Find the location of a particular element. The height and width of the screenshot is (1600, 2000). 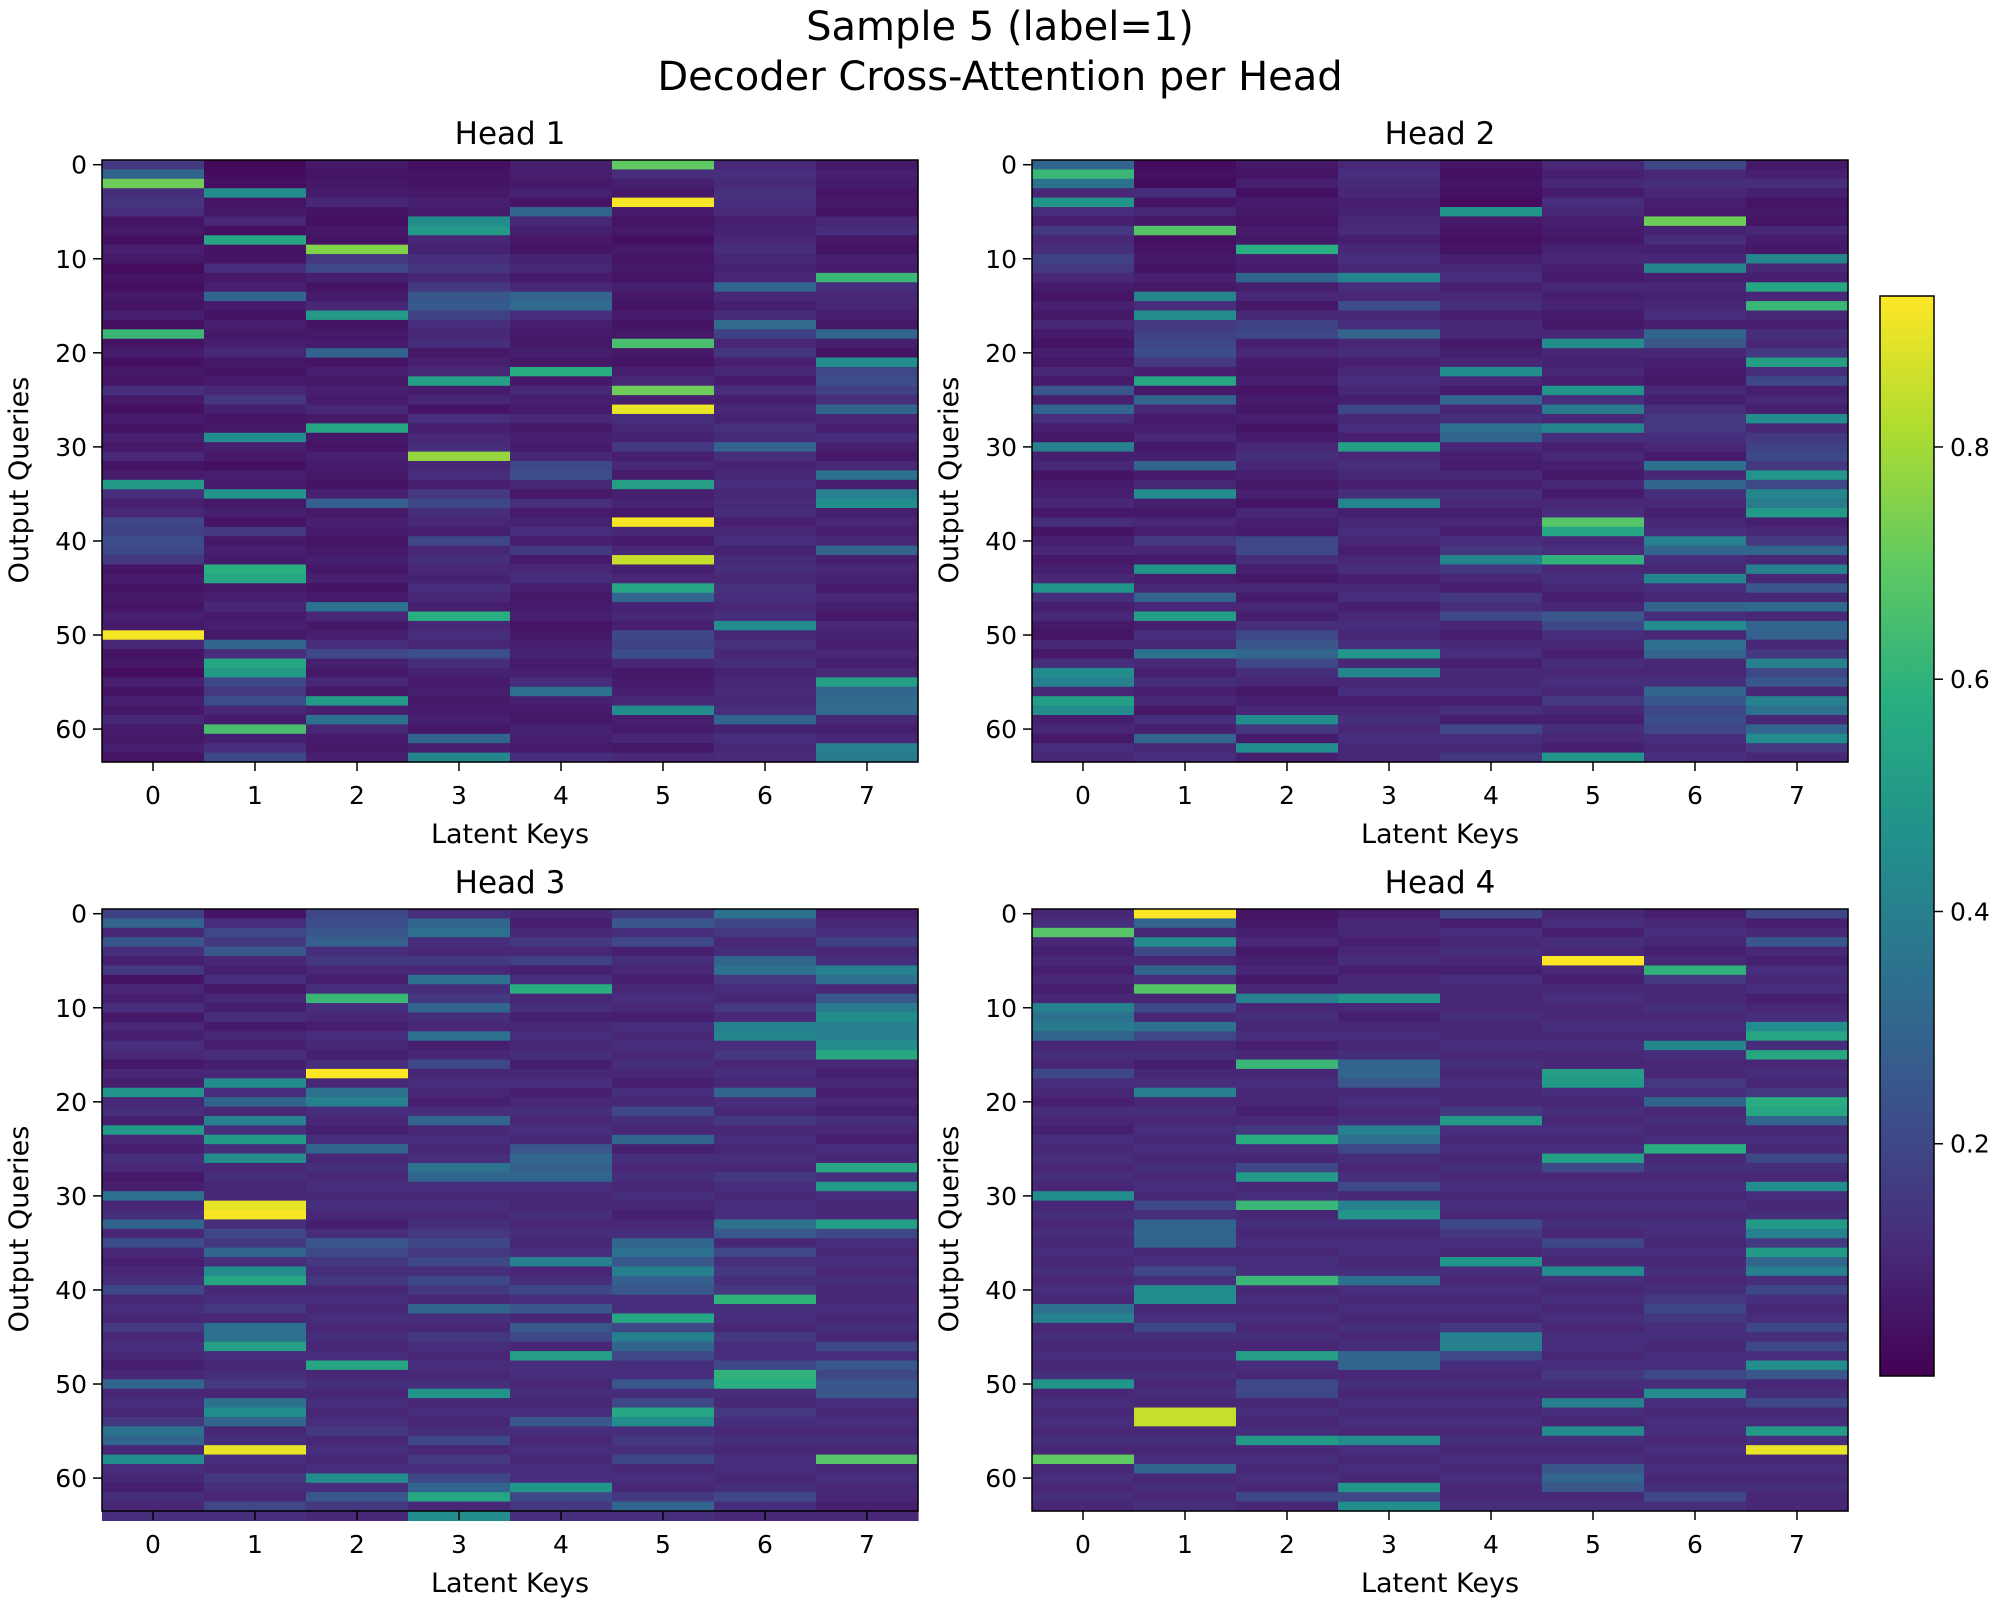

x-tick-label: 5 is located at coordinates (663, 795).